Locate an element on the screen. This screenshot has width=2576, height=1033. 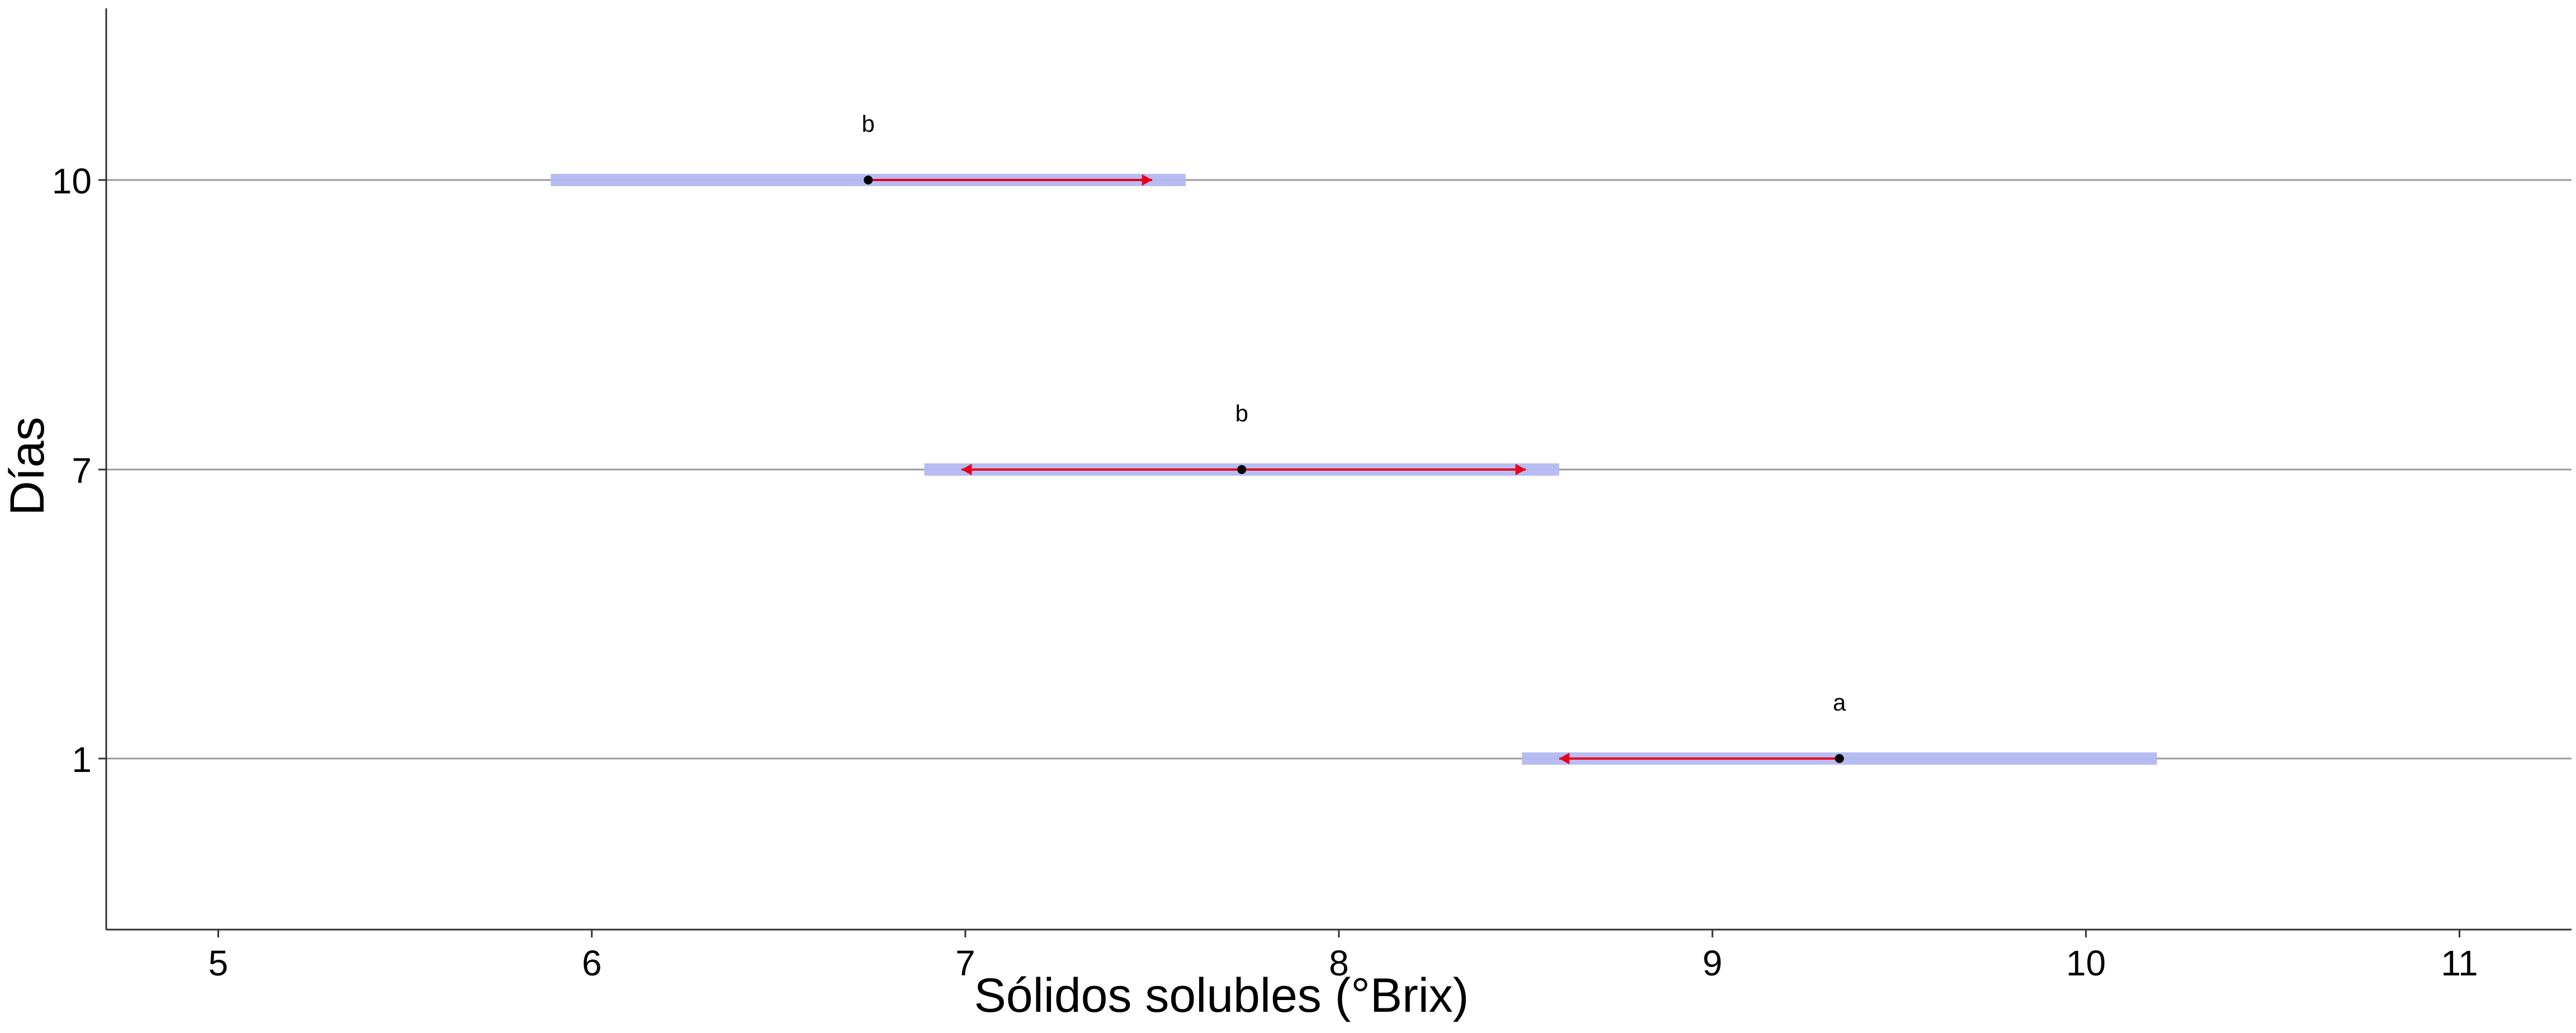
y-tick-label: 10 is located at coordinates (72, 181).